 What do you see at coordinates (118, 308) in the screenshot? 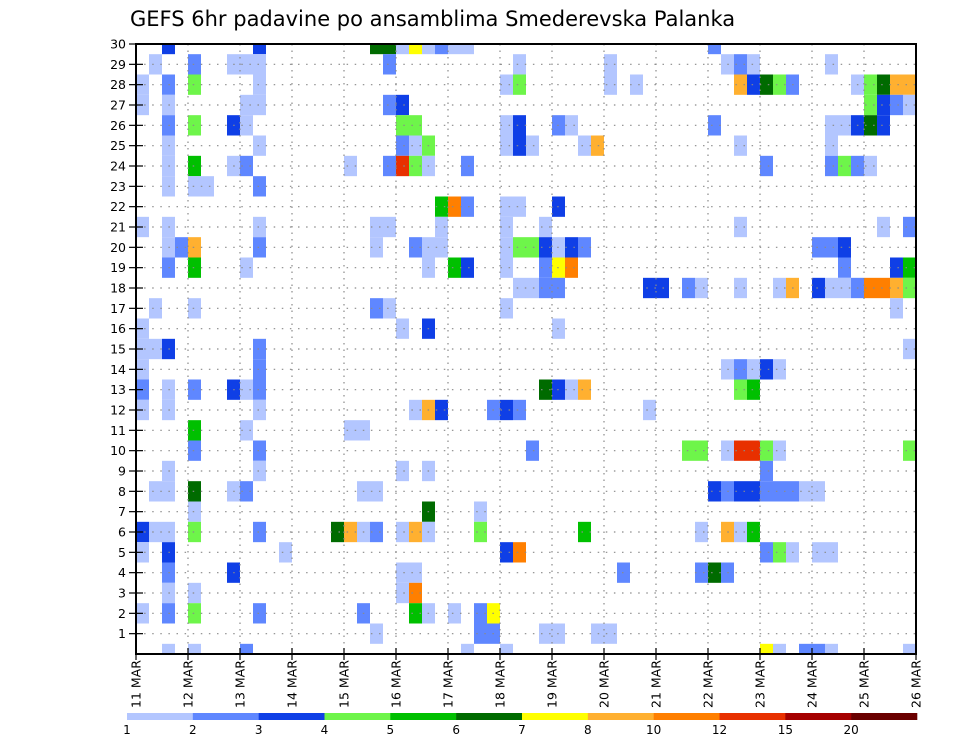
I see `y-tick-label: 17` at bounding box center [118, 308].